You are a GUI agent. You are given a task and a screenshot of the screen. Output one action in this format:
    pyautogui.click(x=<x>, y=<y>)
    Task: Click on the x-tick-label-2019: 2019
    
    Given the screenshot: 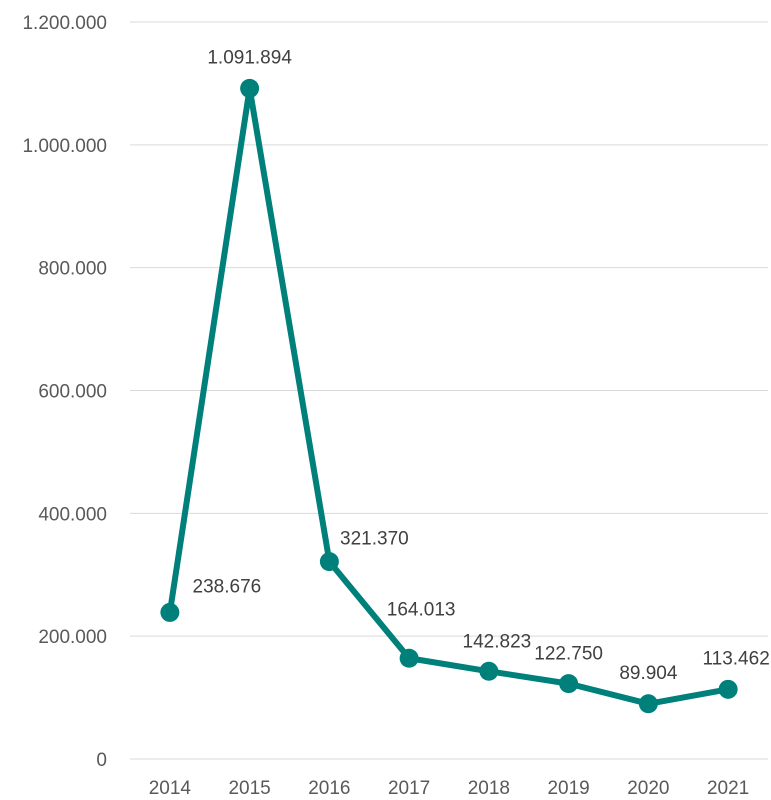 What is the action you would take?
    pyautogui.click(x=568, y=788)
    